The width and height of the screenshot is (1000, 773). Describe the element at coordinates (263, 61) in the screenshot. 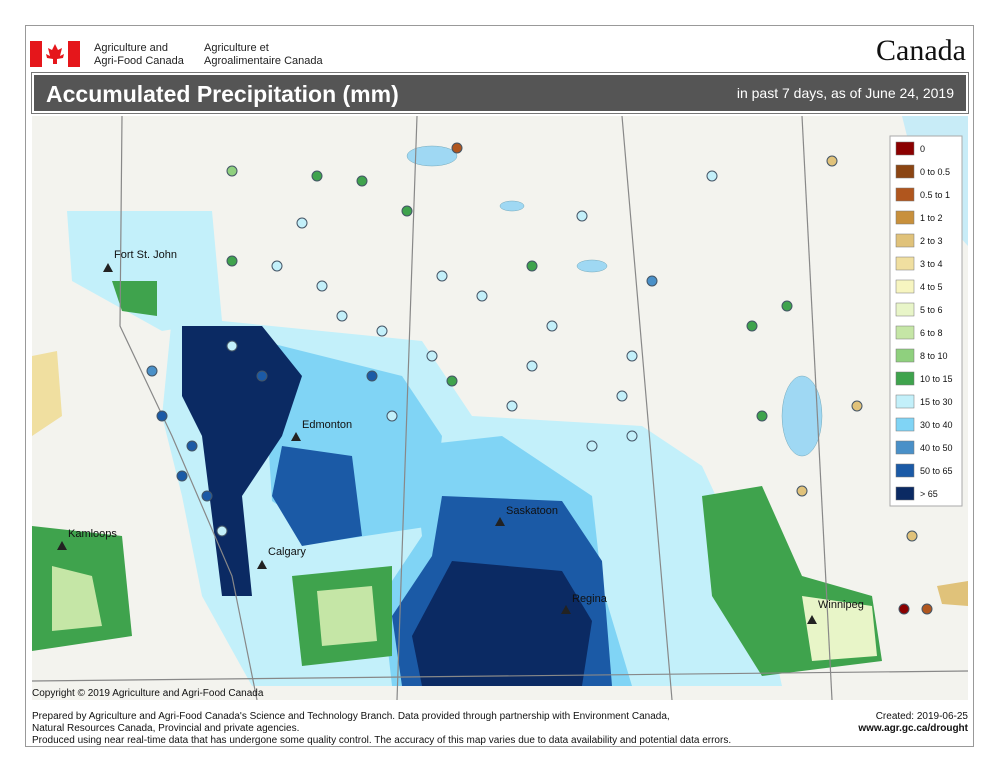

I see `org-line: Agroalimentaire Canada` at that location.